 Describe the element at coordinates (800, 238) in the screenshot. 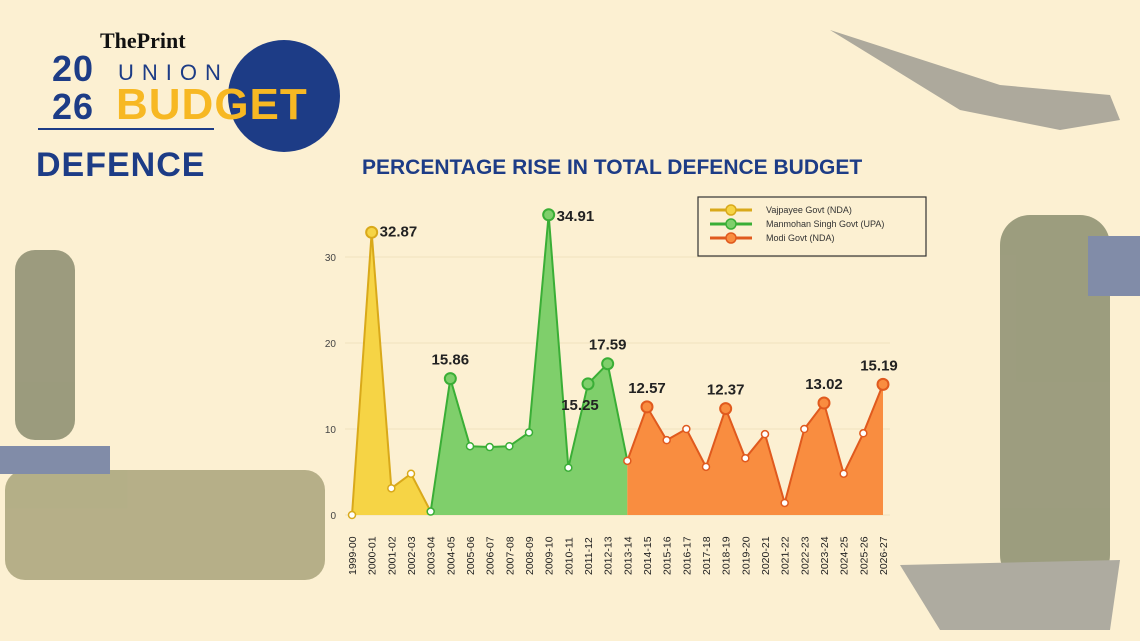

I see `legend-label: Modi Govt (NDA)` at that location.